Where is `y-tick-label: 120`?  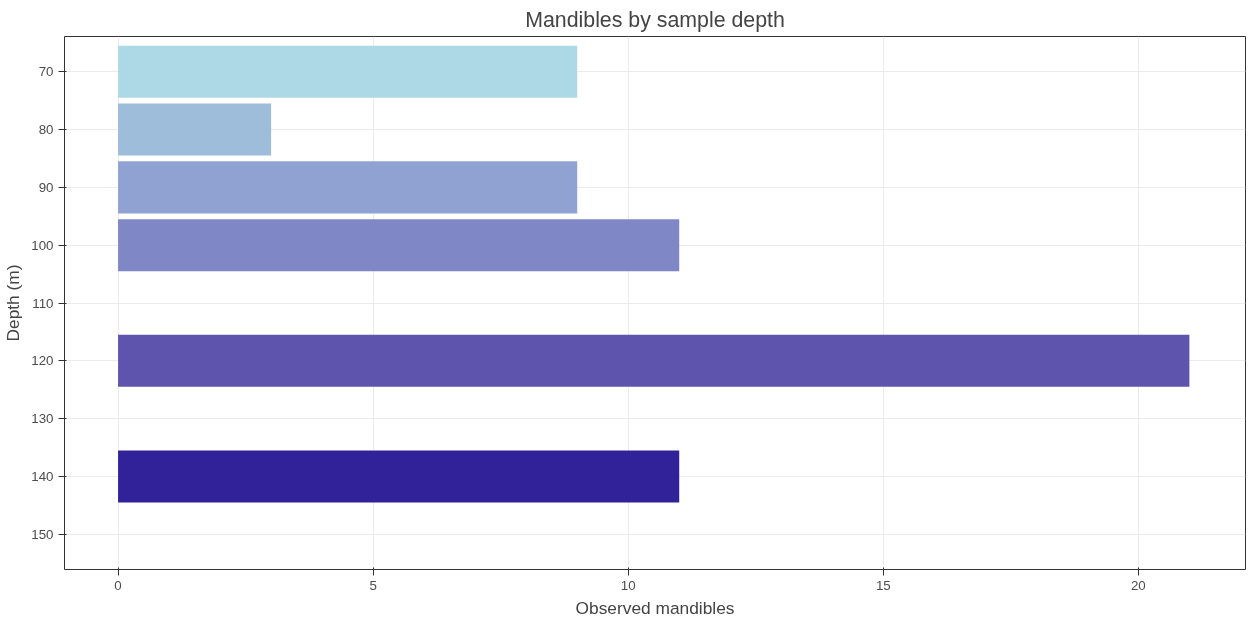
y-tick-label: 120 is located at coordinates (42, 361).